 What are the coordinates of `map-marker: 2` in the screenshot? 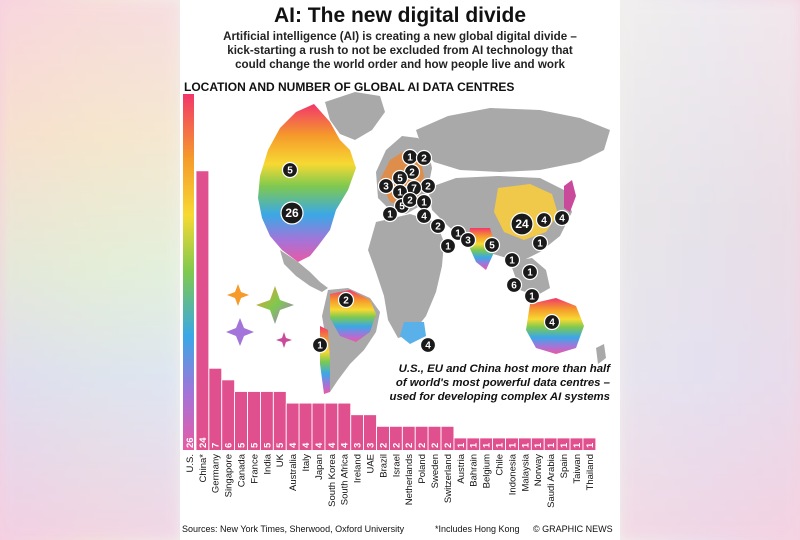 It's located at (438, 226).